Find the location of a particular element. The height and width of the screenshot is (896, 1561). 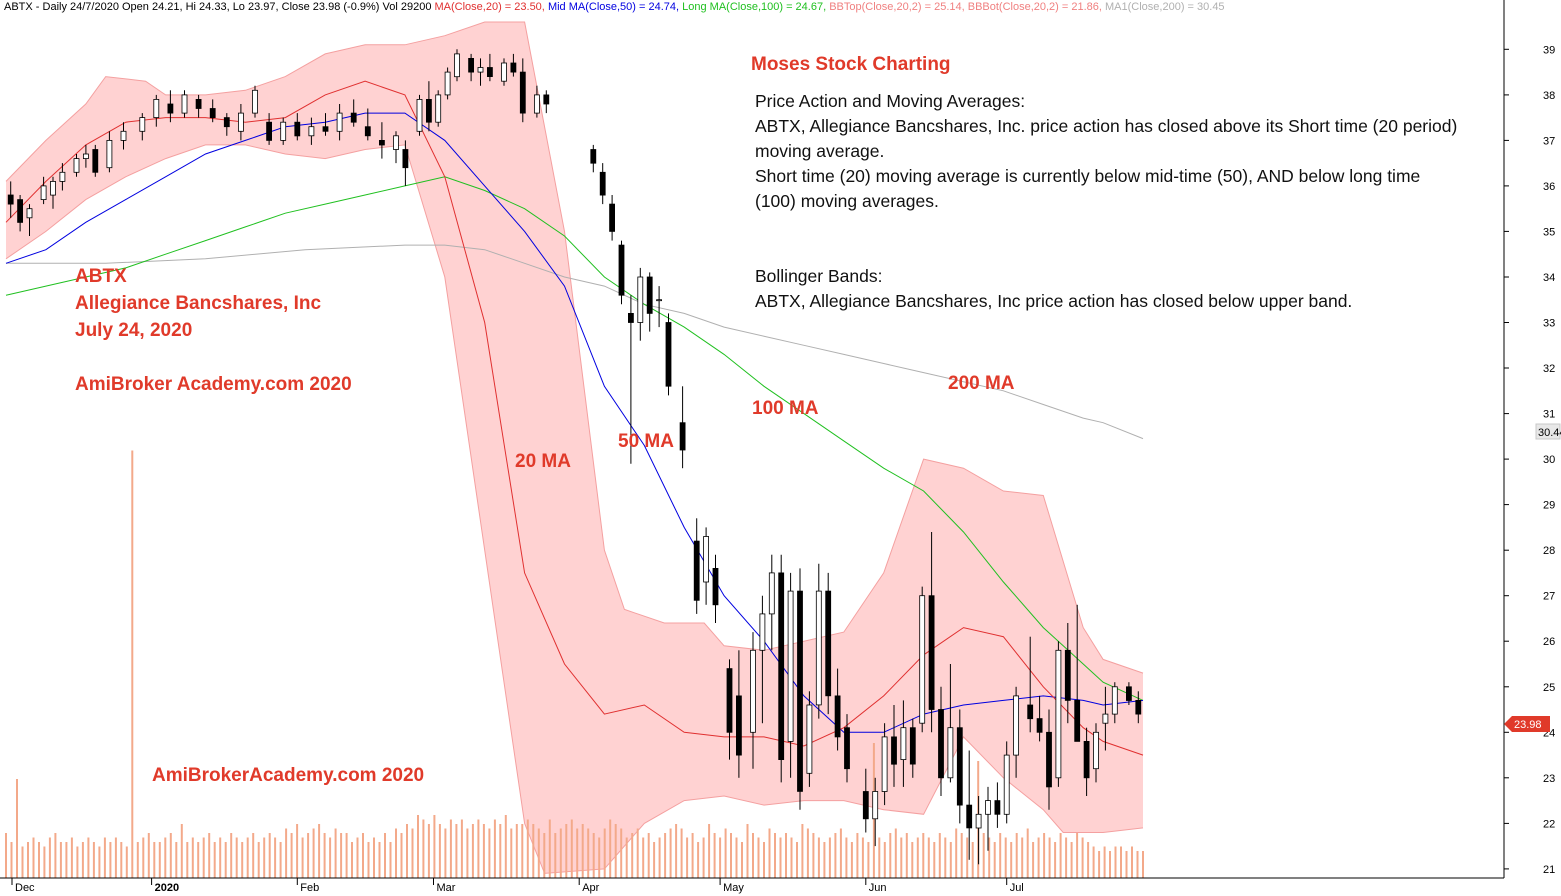

watermark-bottom: AmiBrokerAcademy.com 2020 is located at coordinates (288, 775).